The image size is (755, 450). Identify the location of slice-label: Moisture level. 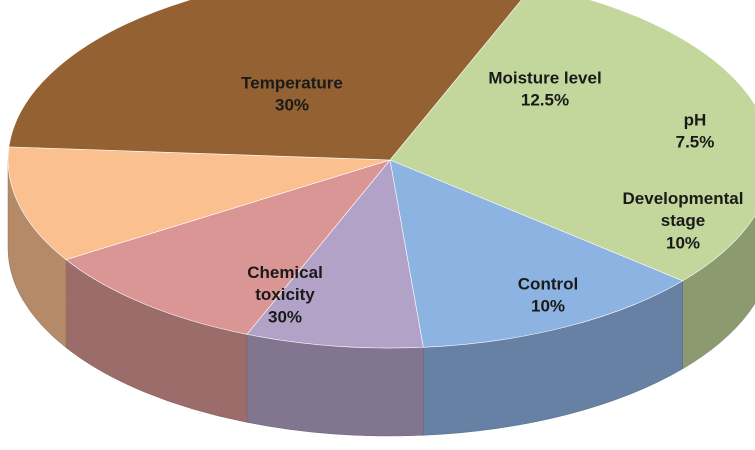
(544, 77).